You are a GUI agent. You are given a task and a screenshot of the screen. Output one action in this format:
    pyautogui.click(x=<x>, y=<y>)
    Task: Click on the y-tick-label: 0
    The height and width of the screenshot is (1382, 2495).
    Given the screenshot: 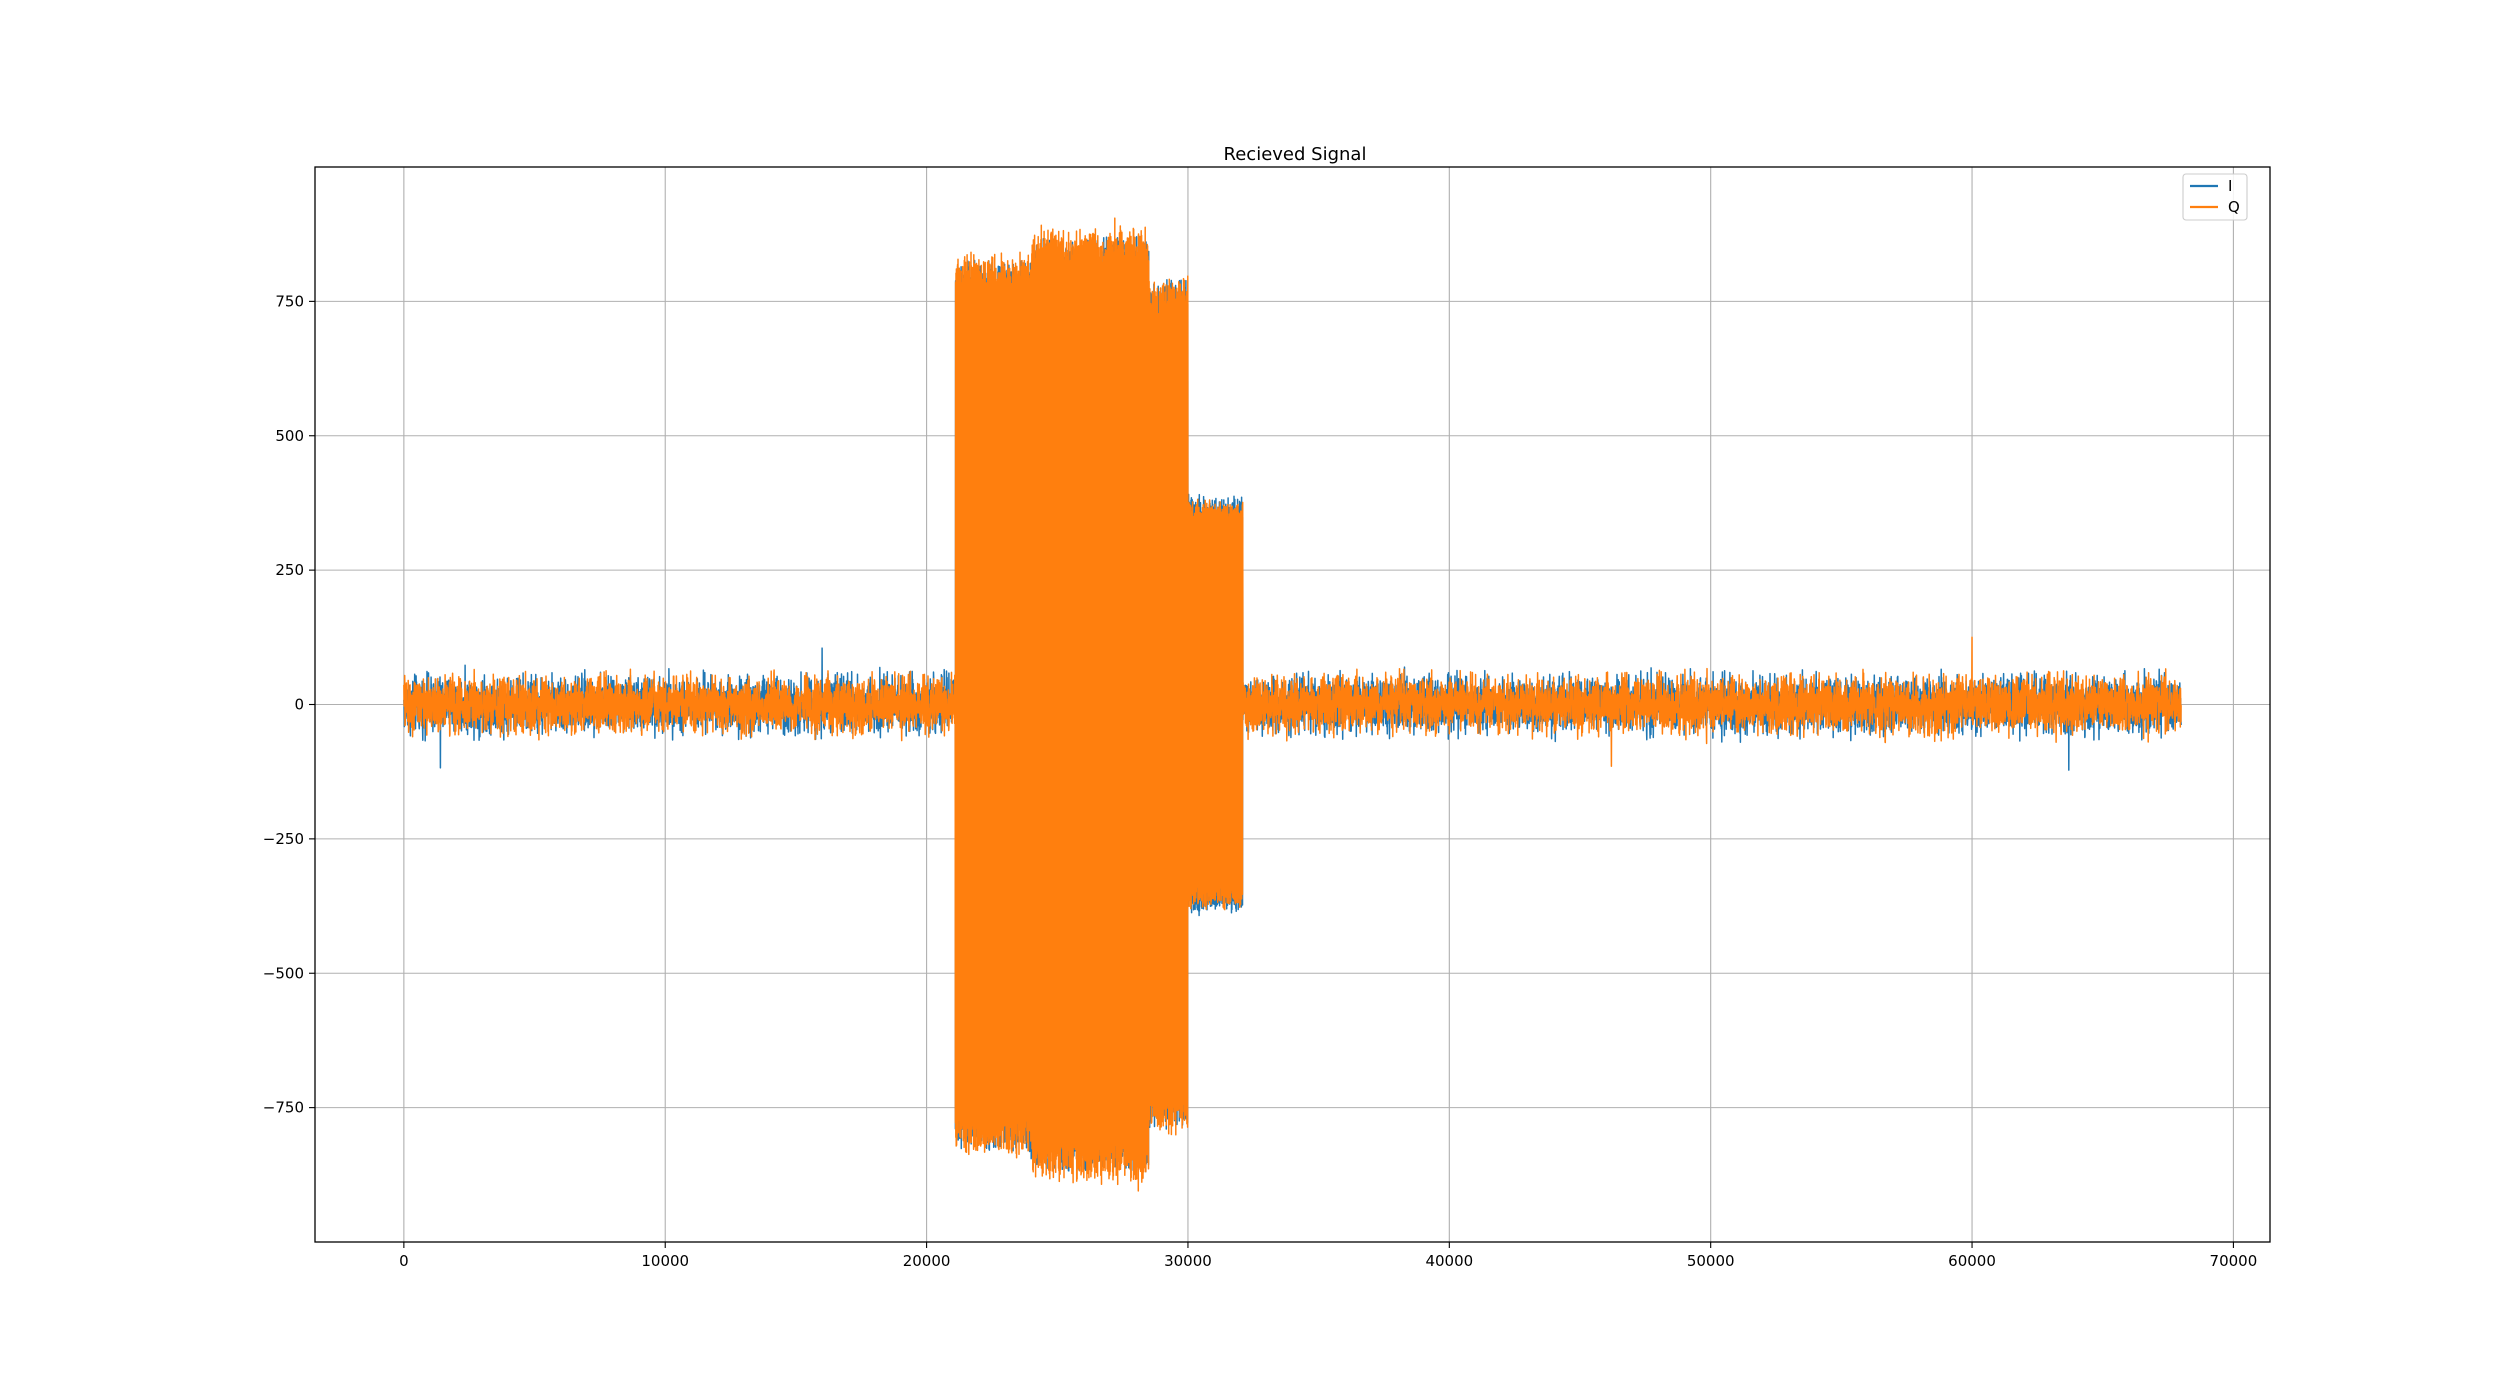 What is the action you would take?
    pyautogui.click(x=299, y=705)
    